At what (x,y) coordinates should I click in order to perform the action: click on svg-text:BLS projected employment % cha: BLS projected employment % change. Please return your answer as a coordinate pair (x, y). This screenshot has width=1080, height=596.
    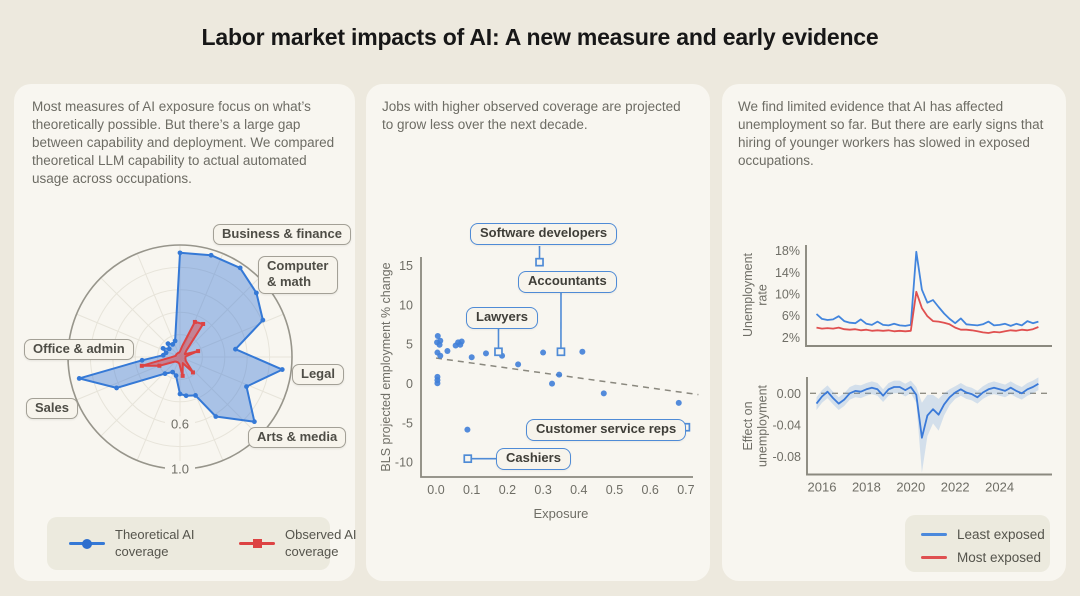
    Looking at the image, I should click on (386, 366).